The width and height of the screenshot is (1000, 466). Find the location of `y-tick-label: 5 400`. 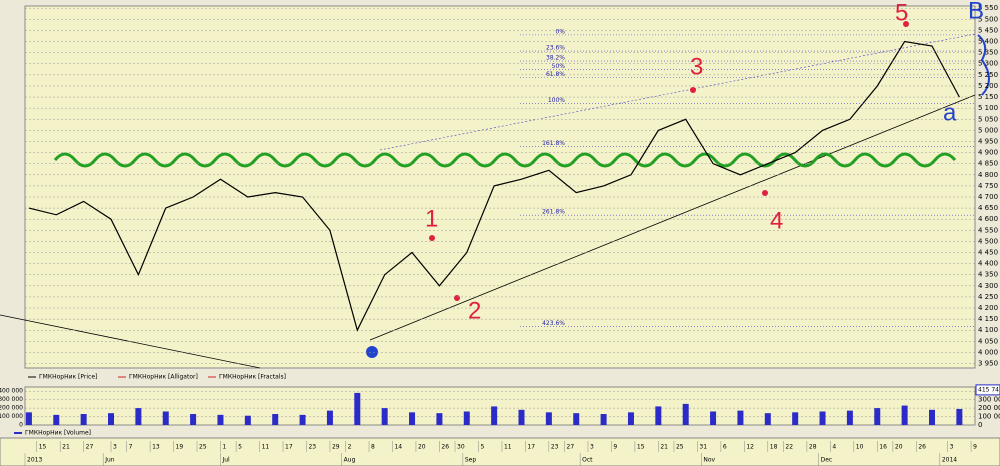

y-tick-label: 5 400 is located at coordinates (988, 42).